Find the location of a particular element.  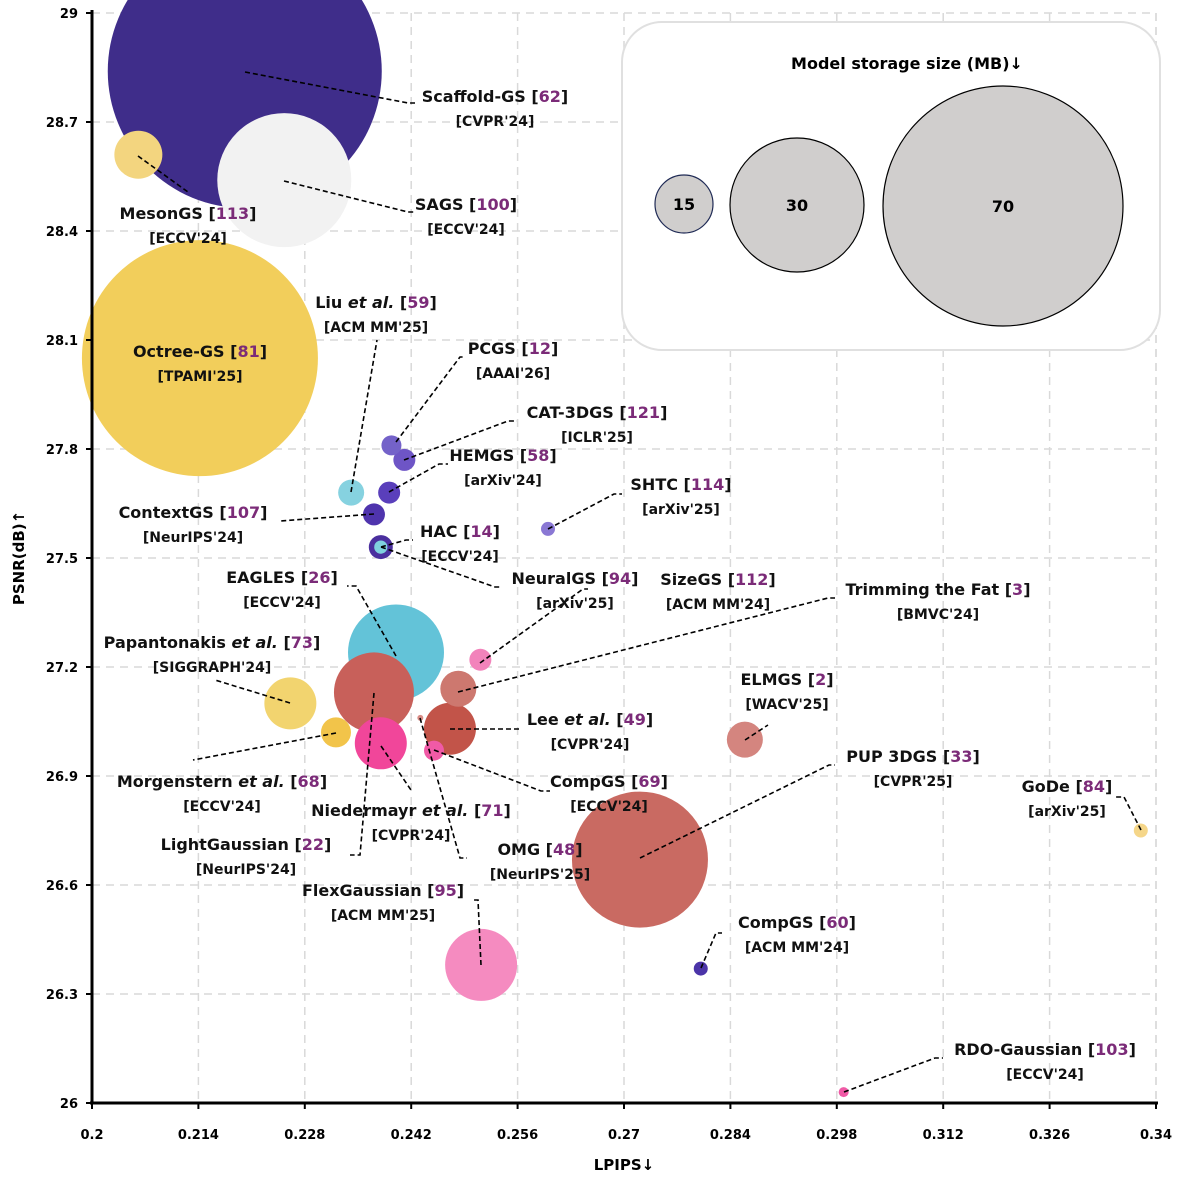

point-label-venue: [SIGGRAPH'24] is located at coordinates (212, 668).